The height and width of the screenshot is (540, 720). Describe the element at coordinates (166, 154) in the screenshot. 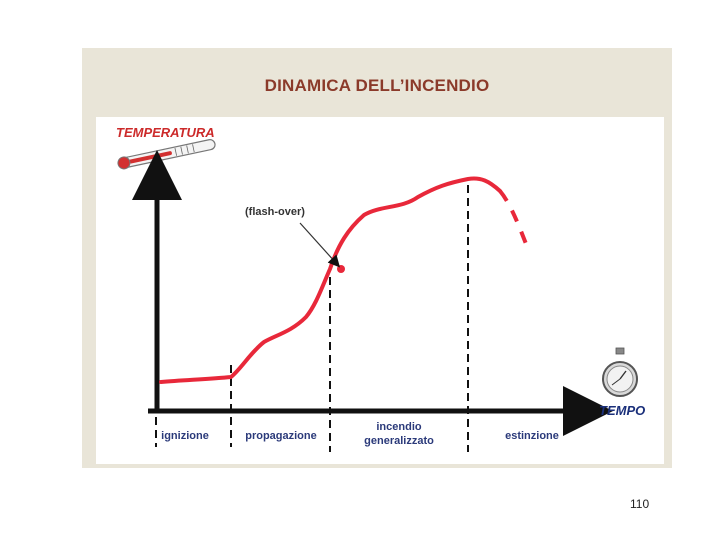

I see `thermometer-icon` at that location.